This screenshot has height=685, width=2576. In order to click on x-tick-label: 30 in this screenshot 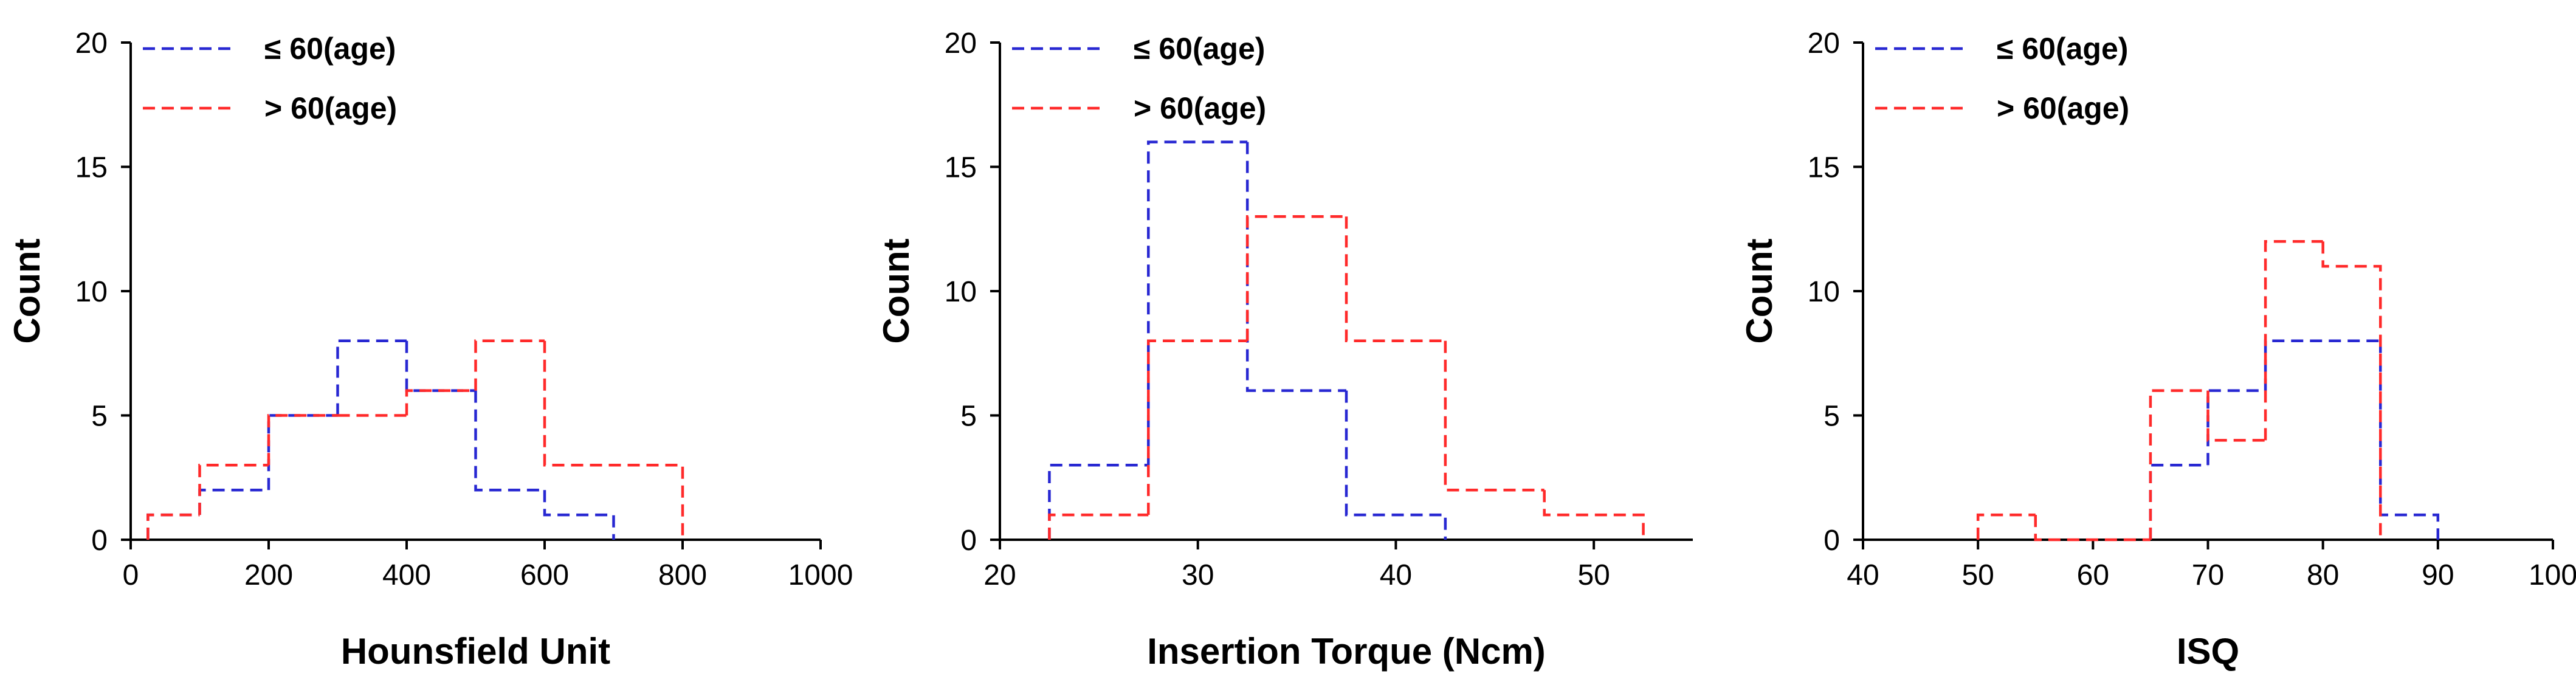, I will do `click(1198, 575)`.